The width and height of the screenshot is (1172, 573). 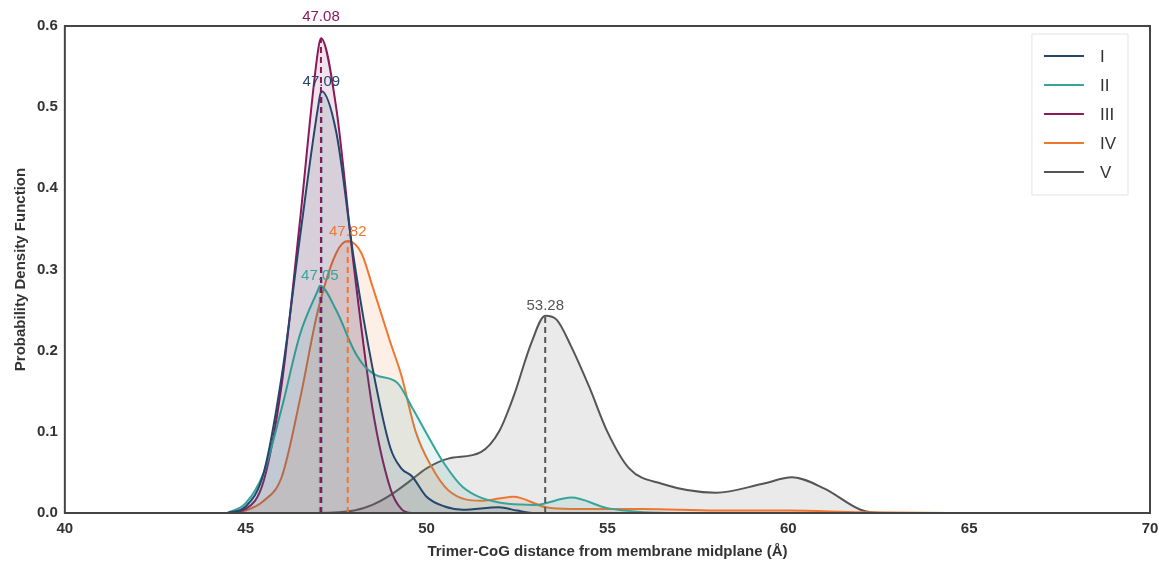 I want to click on x-tick-label: 45, so click(x=246, y=528).